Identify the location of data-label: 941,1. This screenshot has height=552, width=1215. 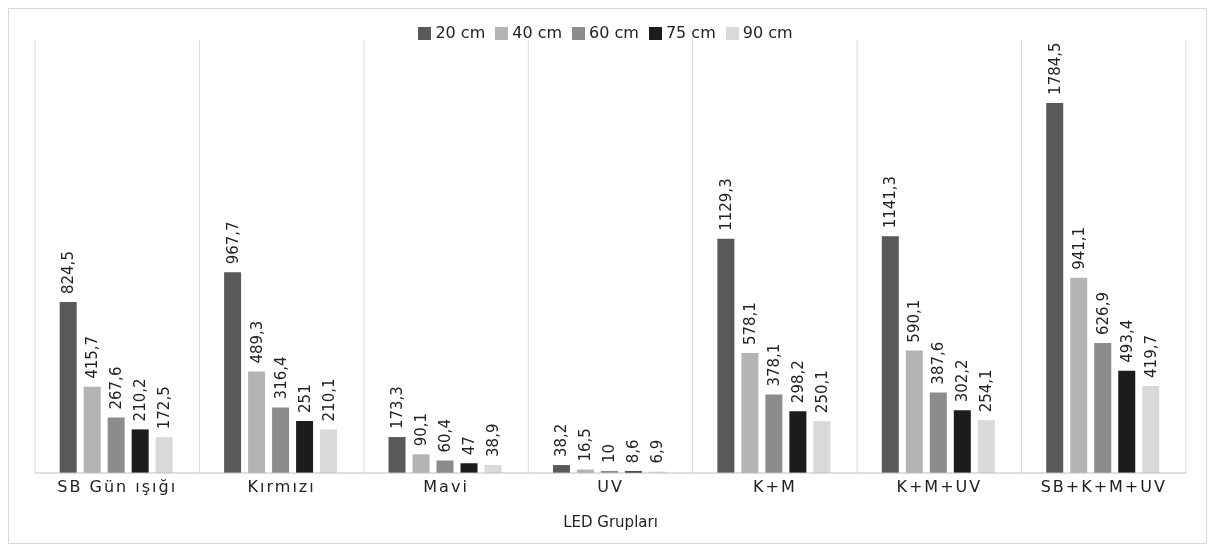
(1078, 248).